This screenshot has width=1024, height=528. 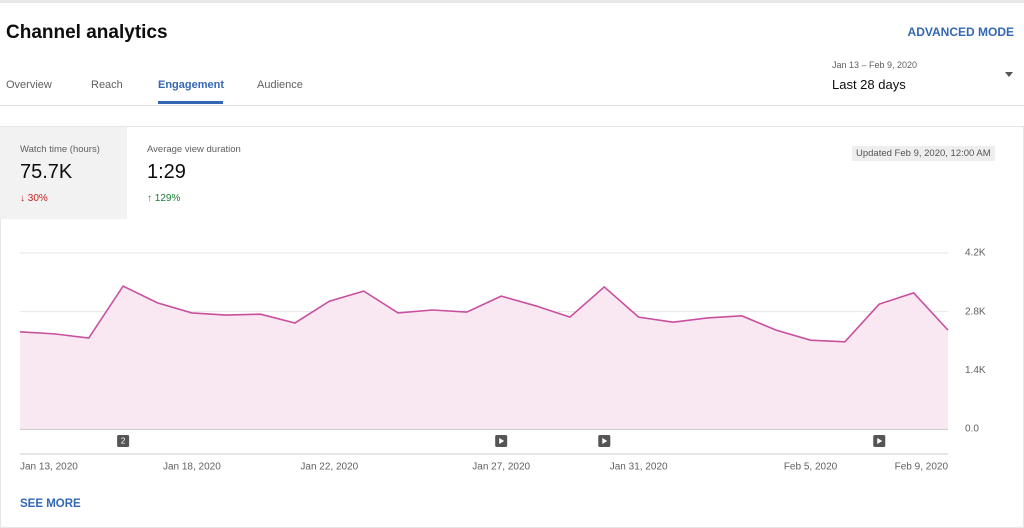 I want to click on top-bar, so click(x=512, y=1).